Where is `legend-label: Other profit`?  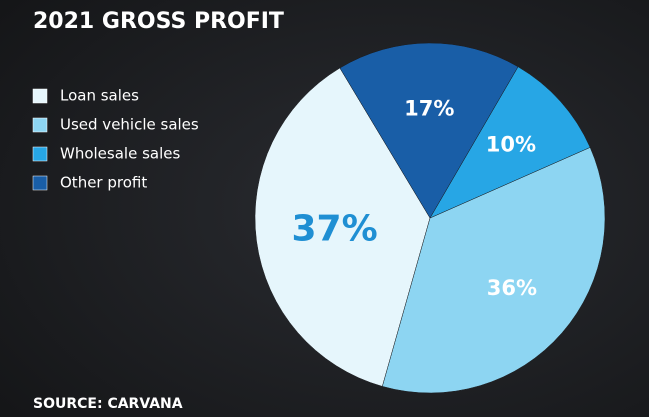 legend-label: Other profit is located at coordinates (103, 183).